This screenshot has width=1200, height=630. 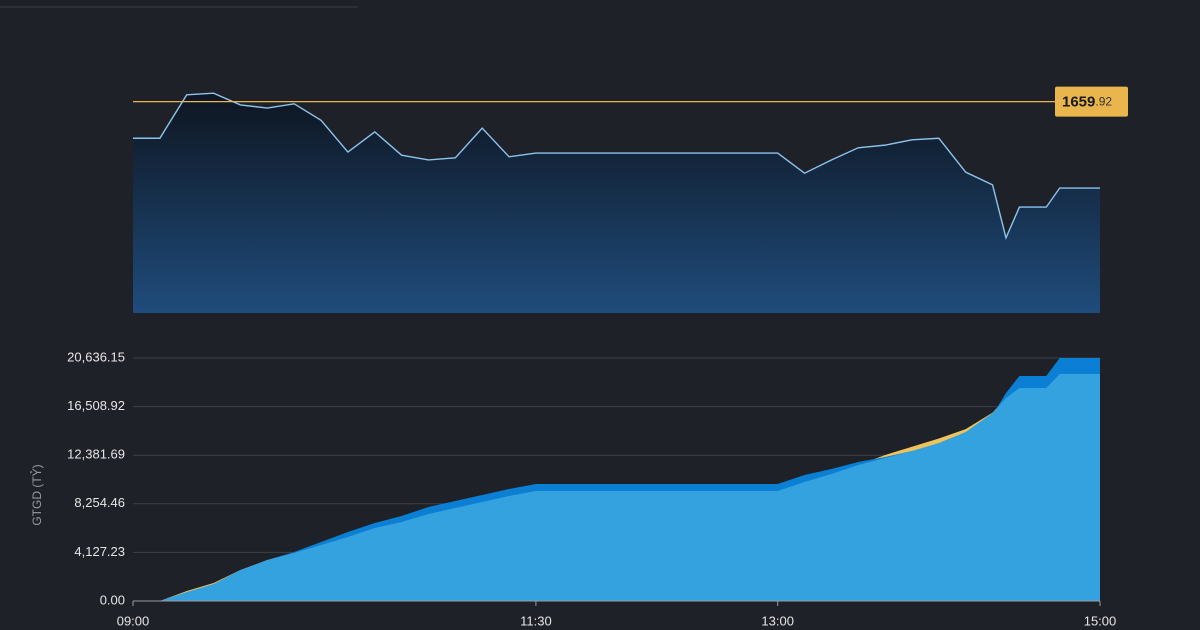 What do you see at coordinates (1103, 102) in the screenshot?
I see `reference-label-dec: .92` at bounding box center [1103, 102].